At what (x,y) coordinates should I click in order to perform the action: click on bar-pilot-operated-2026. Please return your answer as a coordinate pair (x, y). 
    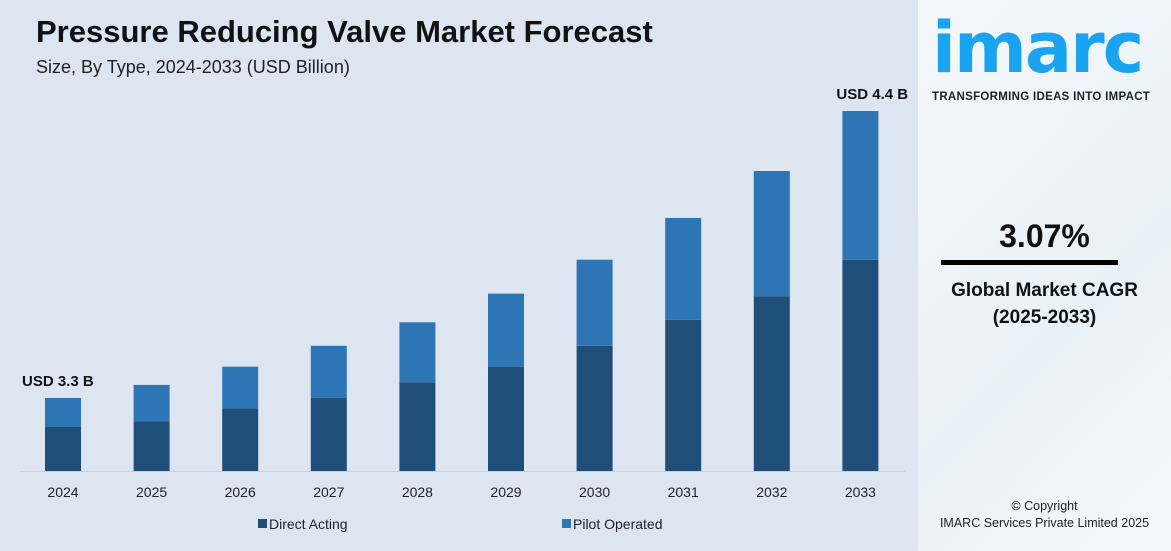
    Looking at the image, I should click on (240, 387).